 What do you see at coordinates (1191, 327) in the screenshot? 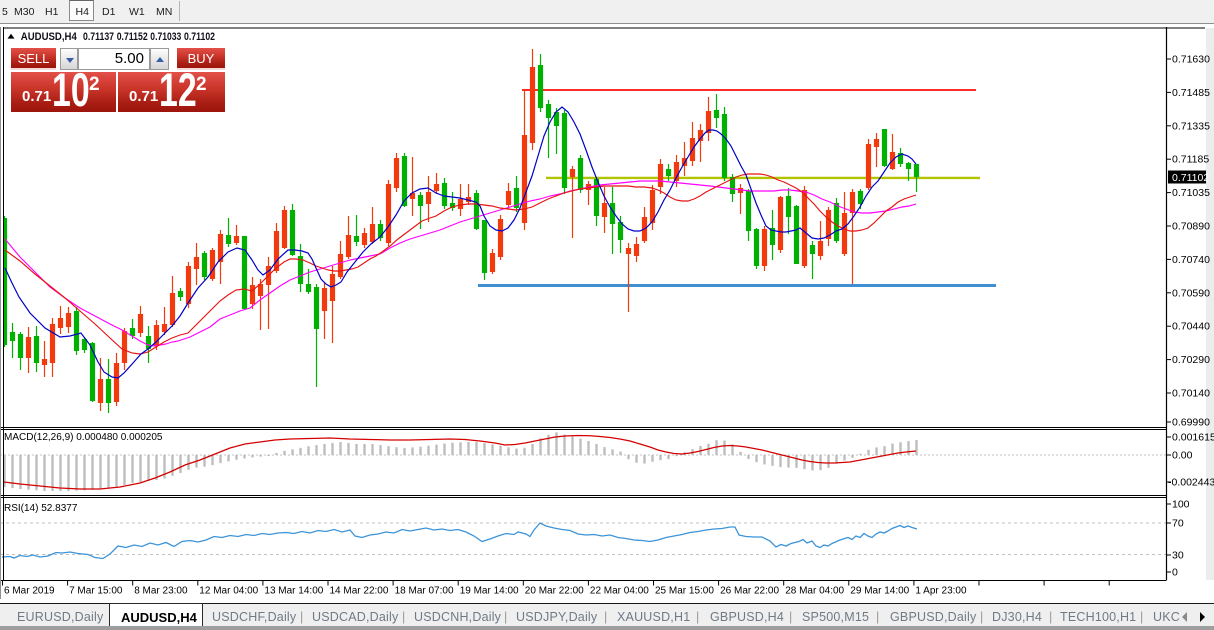
I see `svg-text: 0.70440` at bounding box center [1191, 327].